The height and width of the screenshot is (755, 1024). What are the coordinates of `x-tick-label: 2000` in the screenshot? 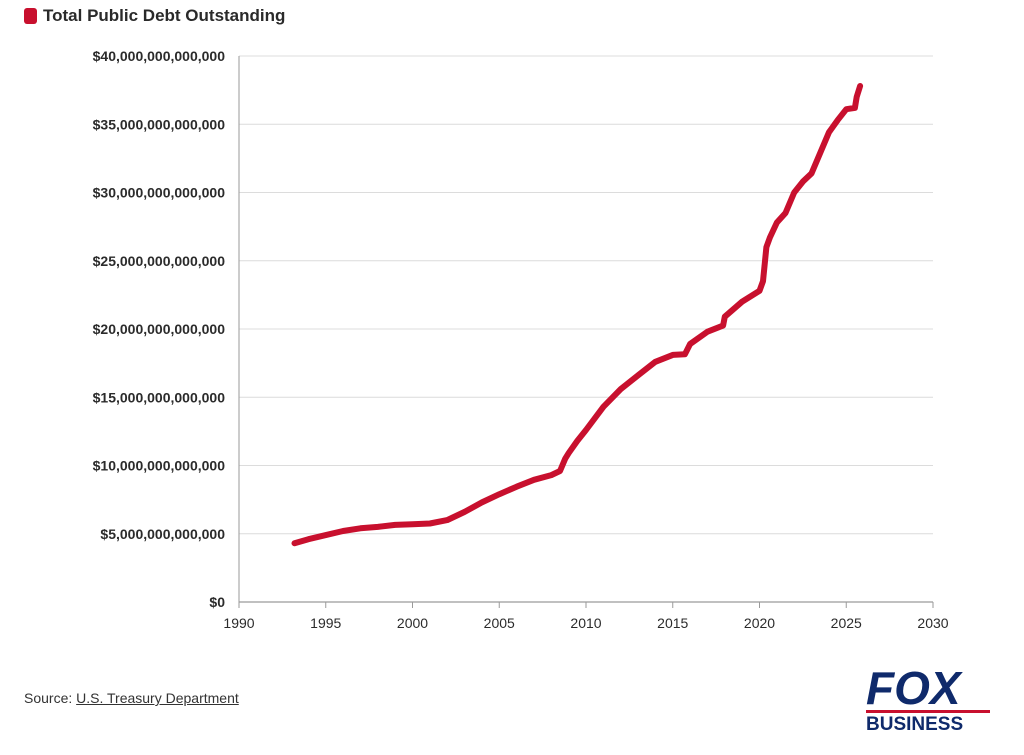 It's located at (412, 623).